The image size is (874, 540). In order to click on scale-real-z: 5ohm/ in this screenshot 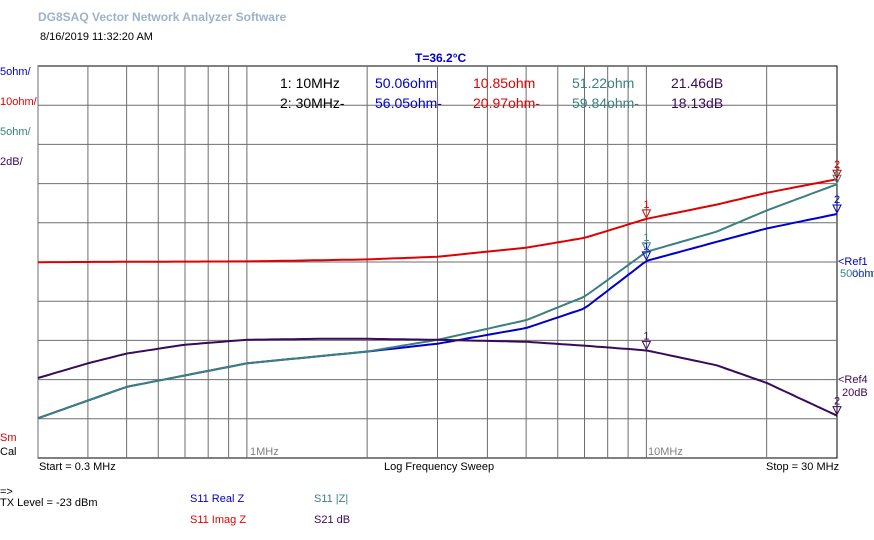, I will do `click(15, 72)`.